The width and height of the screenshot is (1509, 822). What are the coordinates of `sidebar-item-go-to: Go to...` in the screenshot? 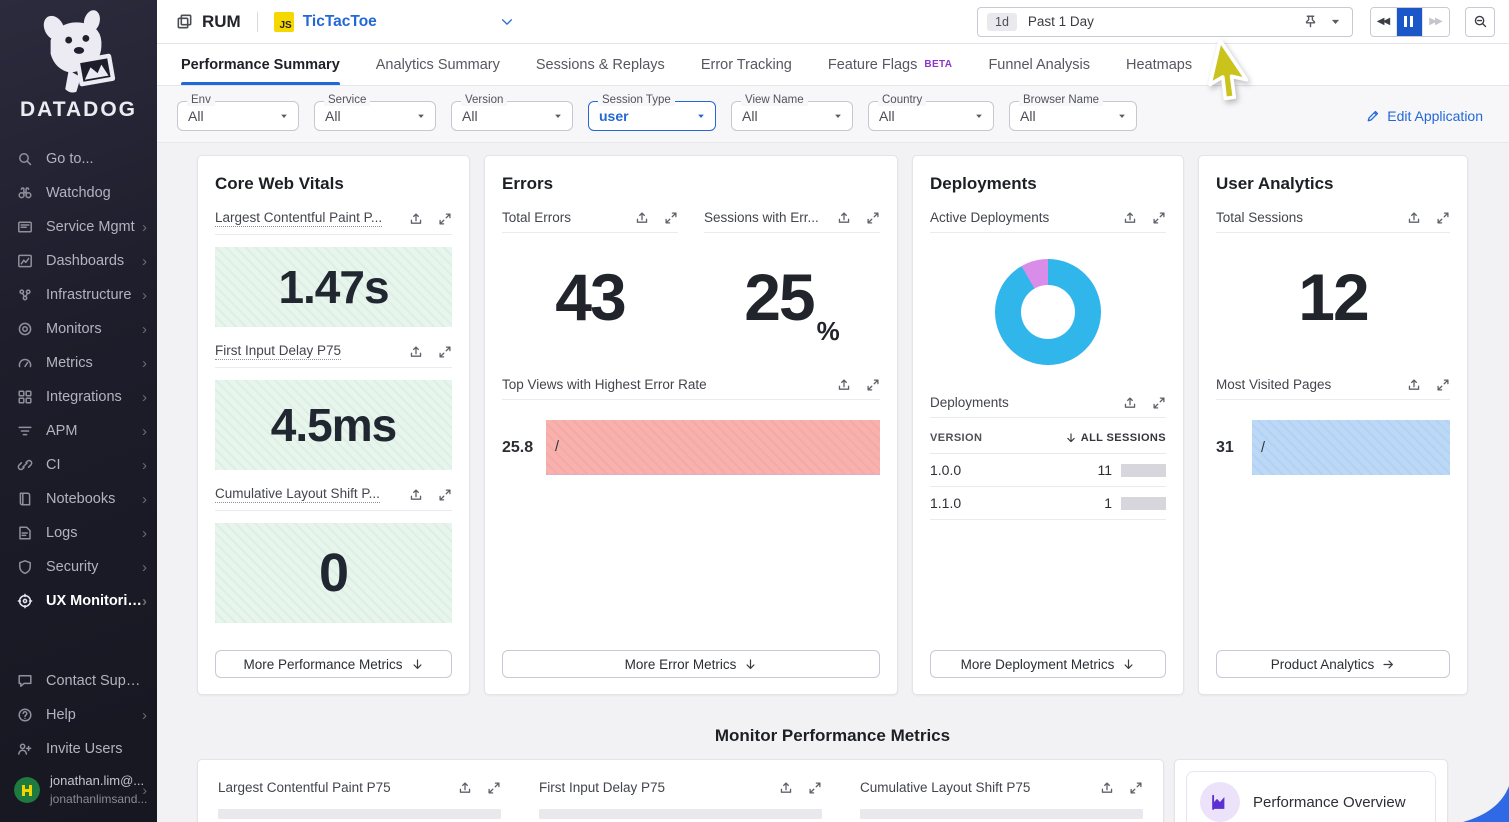 It's located at (78, 159).